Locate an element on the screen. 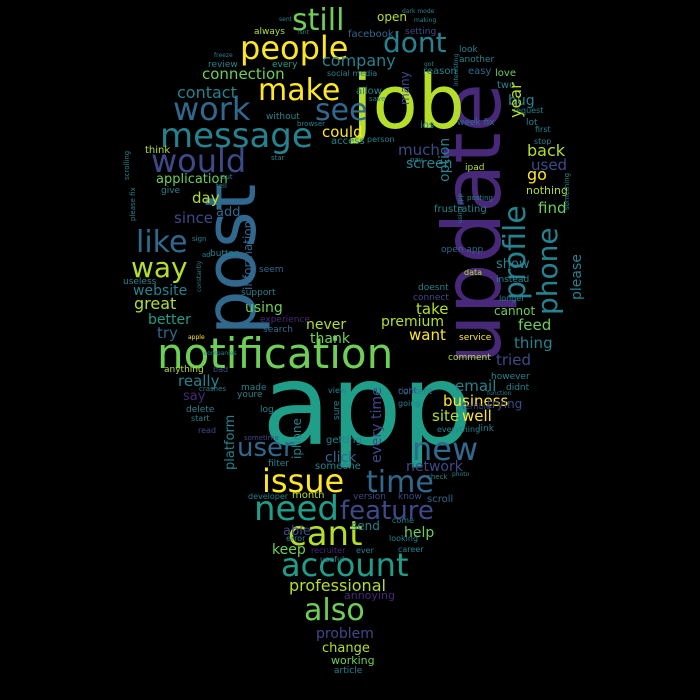 Image resolution: width=700 pixels, height=700 pixels. word-still: still is located at coordinates (318, 20).